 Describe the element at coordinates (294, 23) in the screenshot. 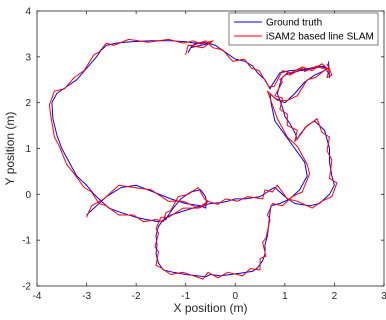

I see `legend-label-ground-truth: Ground truth` at that location.